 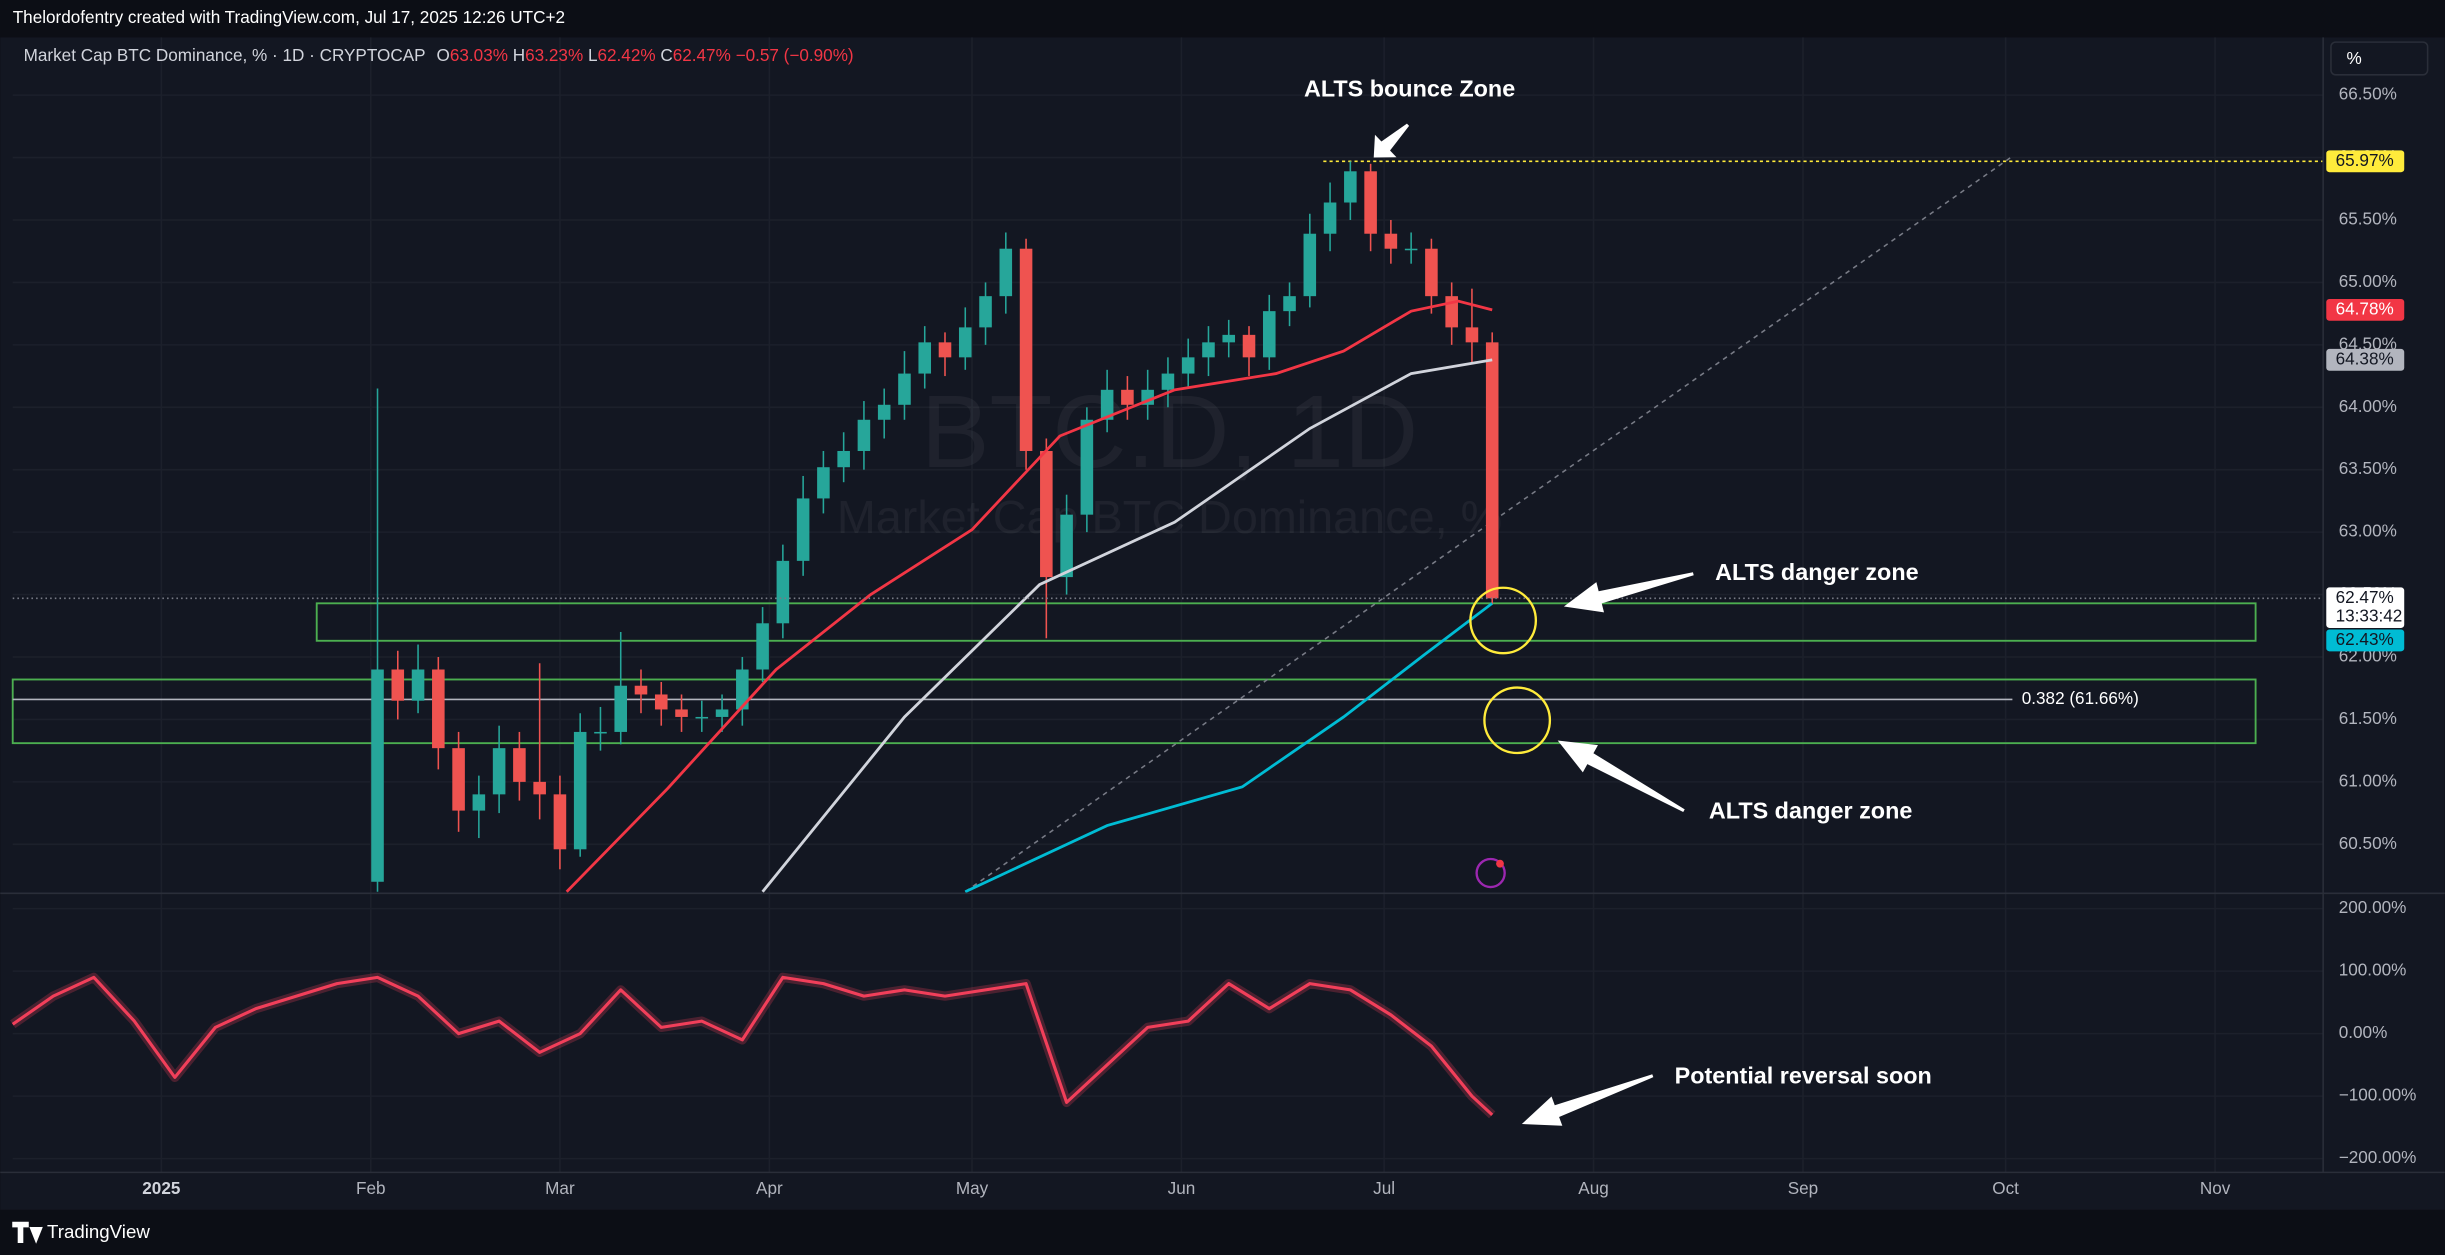 I want to click on unit-button-frame, so click(x=2379, y=58).